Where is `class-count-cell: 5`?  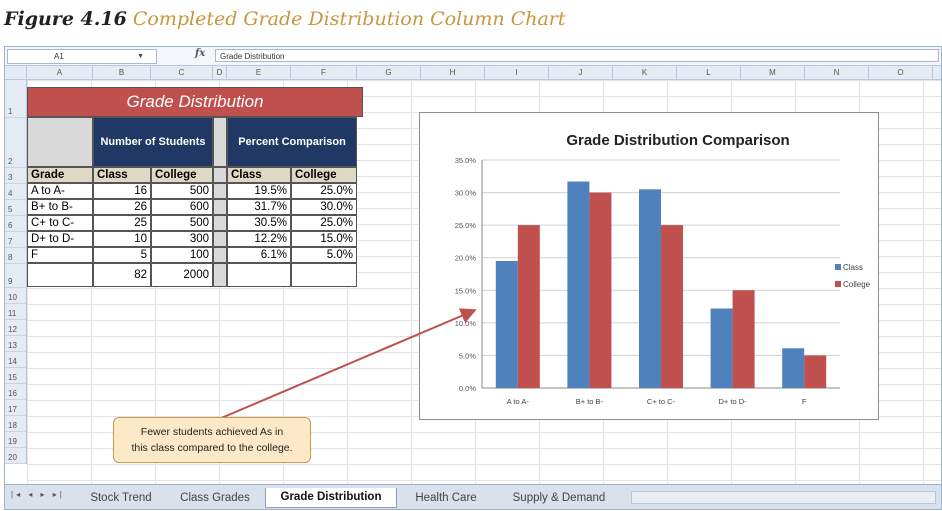
class-count-cell: 5 is located at coordinates (122, 255).